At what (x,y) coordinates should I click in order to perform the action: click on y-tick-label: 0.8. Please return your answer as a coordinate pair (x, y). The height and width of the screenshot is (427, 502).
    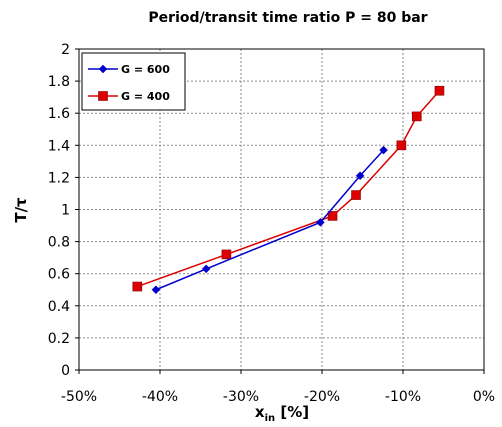
    Looking at the image, I should click on (59, 243).